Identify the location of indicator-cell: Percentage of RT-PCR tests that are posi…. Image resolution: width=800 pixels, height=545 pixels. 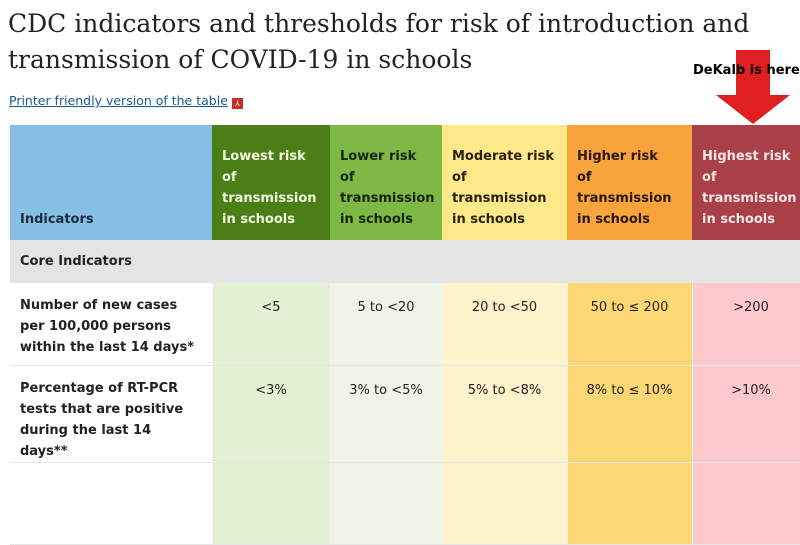
(111, 414).